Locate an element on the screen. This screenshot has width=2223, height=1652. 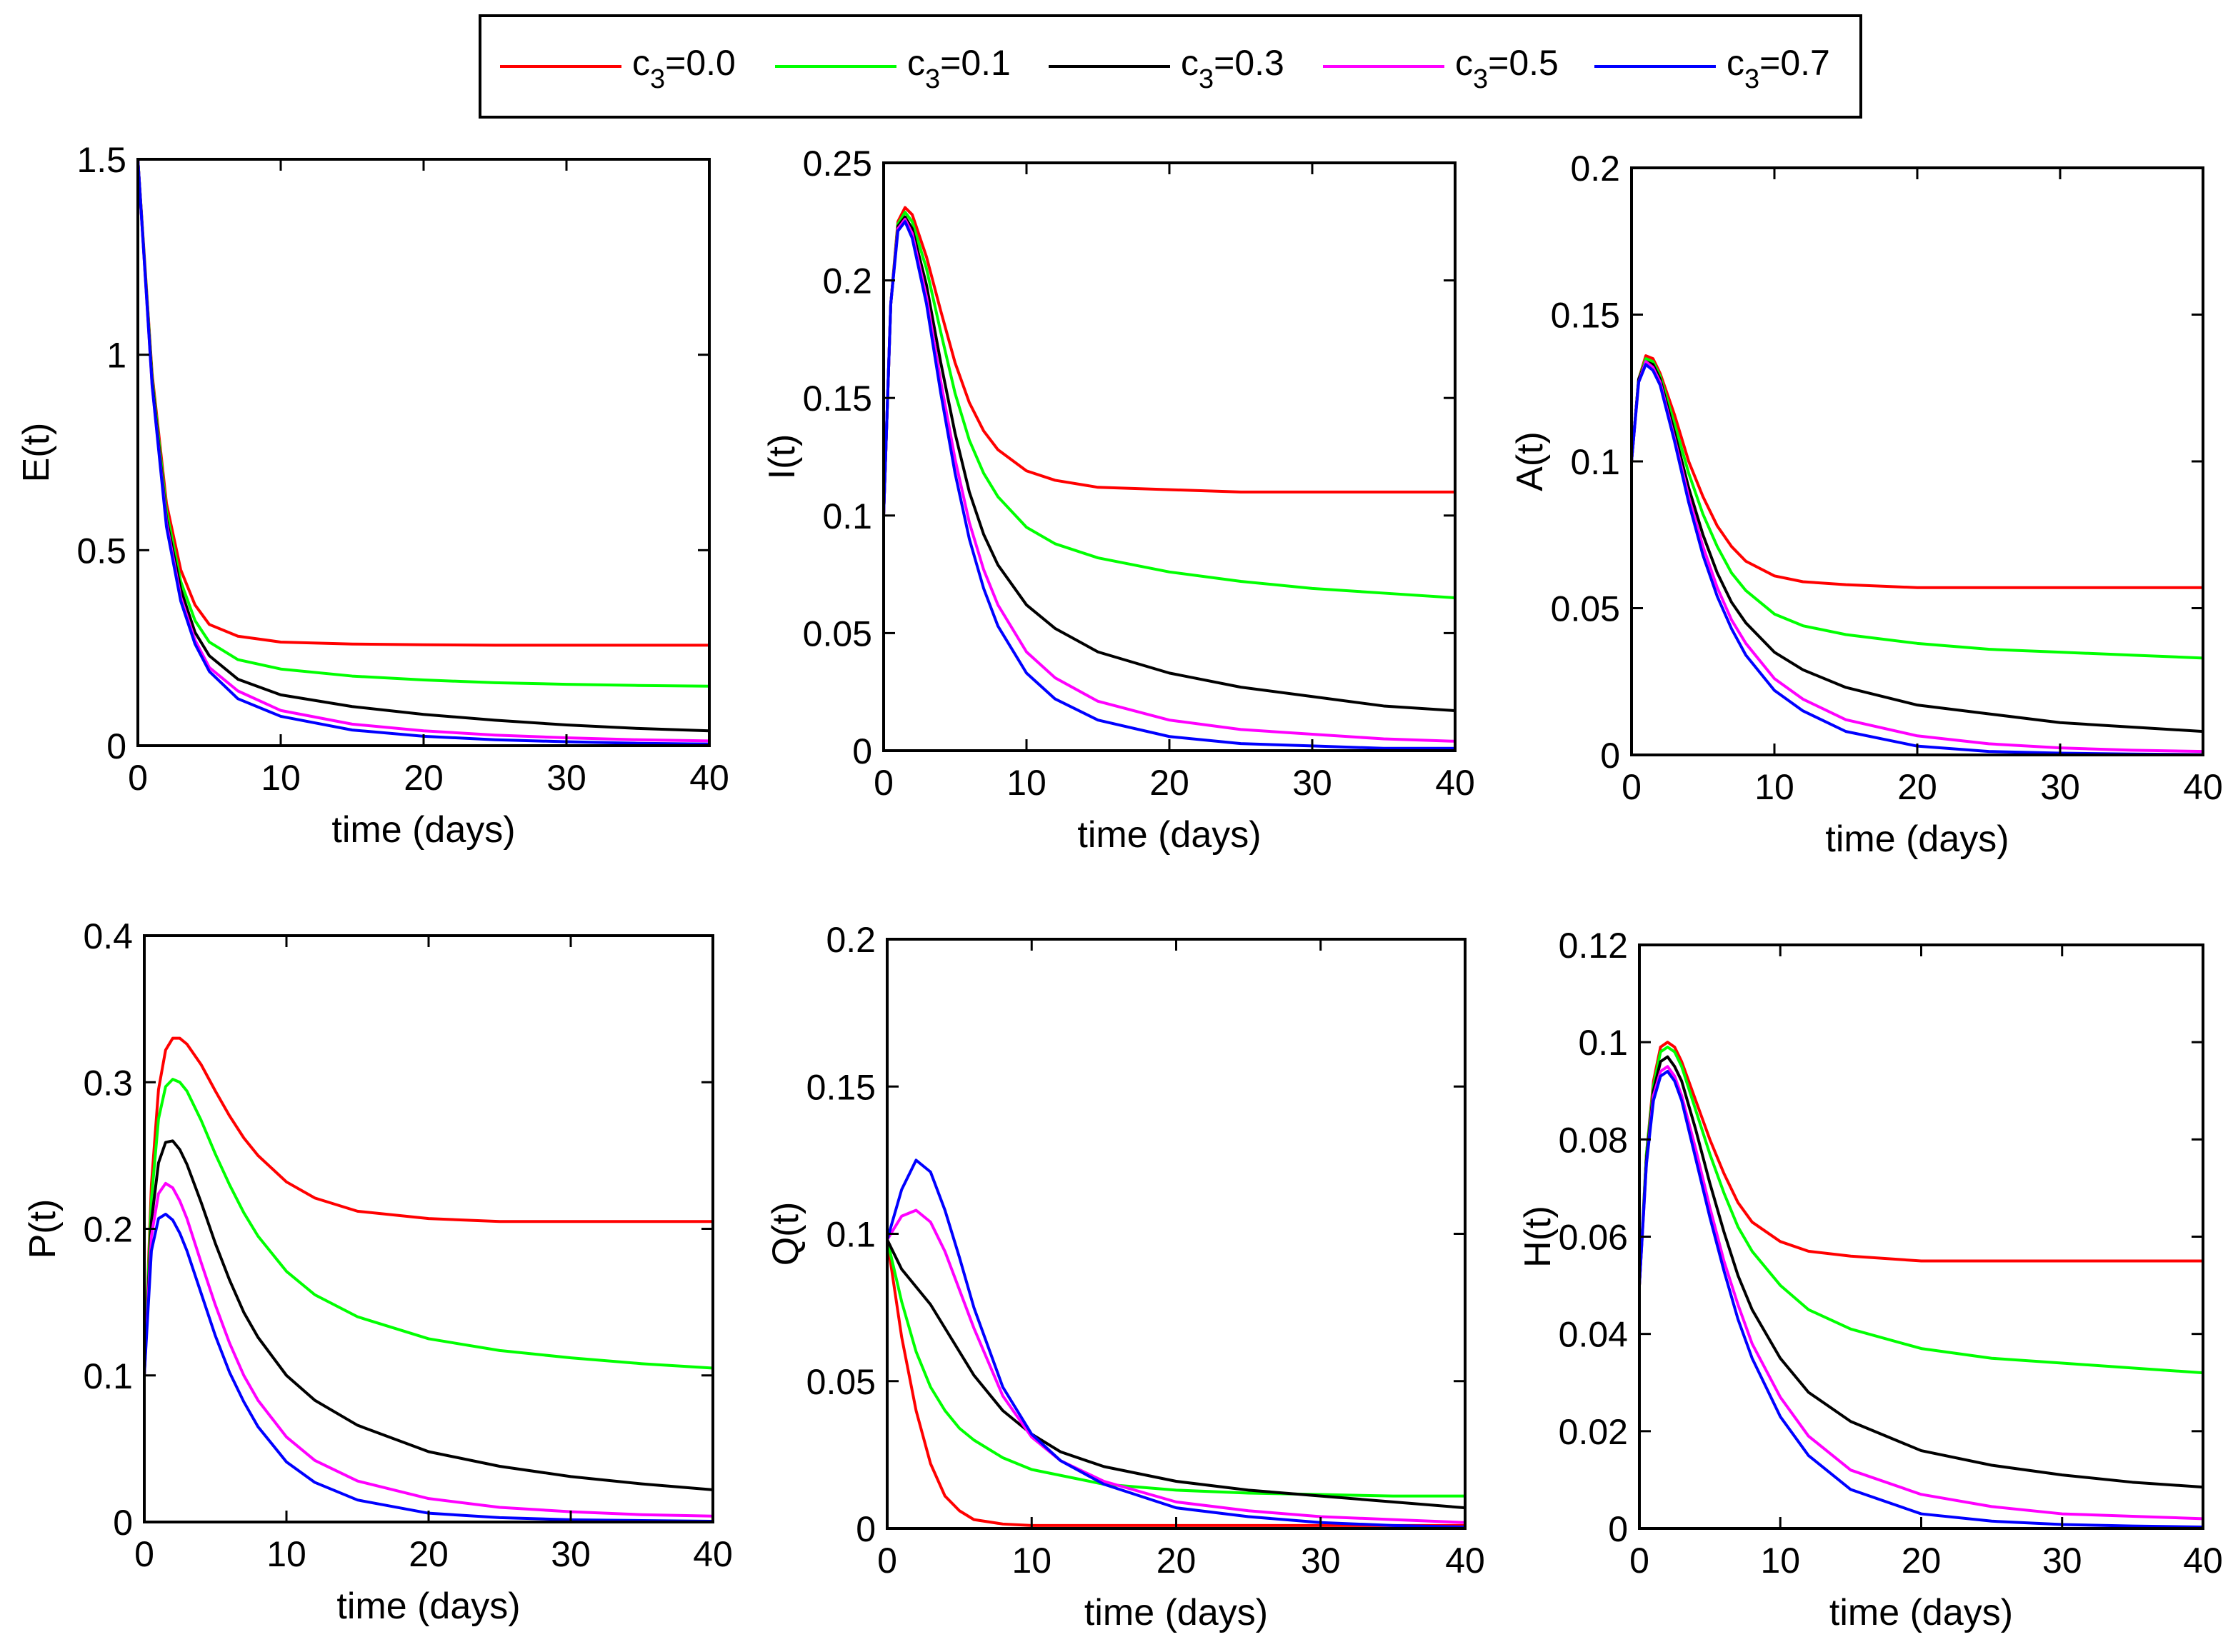
panel-q: 0 10 20 30 40 0 0.05 0.1 0.15 0.2 time (days) Q(t) is located at coordinates (1125, 1276).